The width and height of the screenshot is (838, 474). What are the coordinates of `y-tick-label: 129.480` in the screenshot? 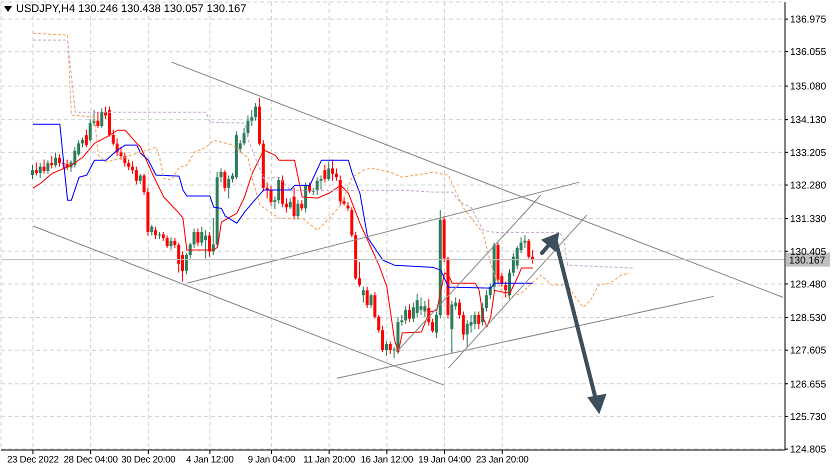 It's located at (808, 284).